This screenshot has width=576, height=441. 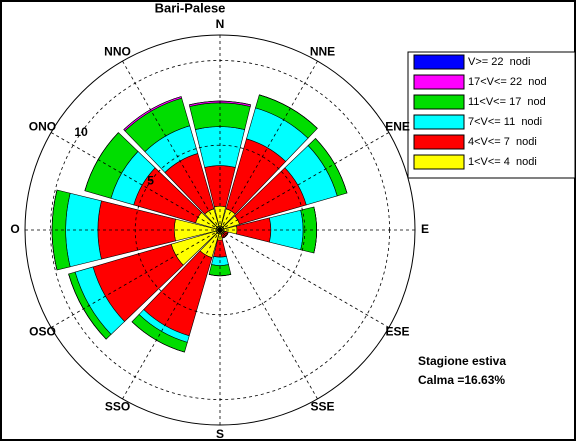 What do you see at coordinates (322, 52) in the screenshot?
I see `direction-label: NNE` at bounding box center [322, 52].